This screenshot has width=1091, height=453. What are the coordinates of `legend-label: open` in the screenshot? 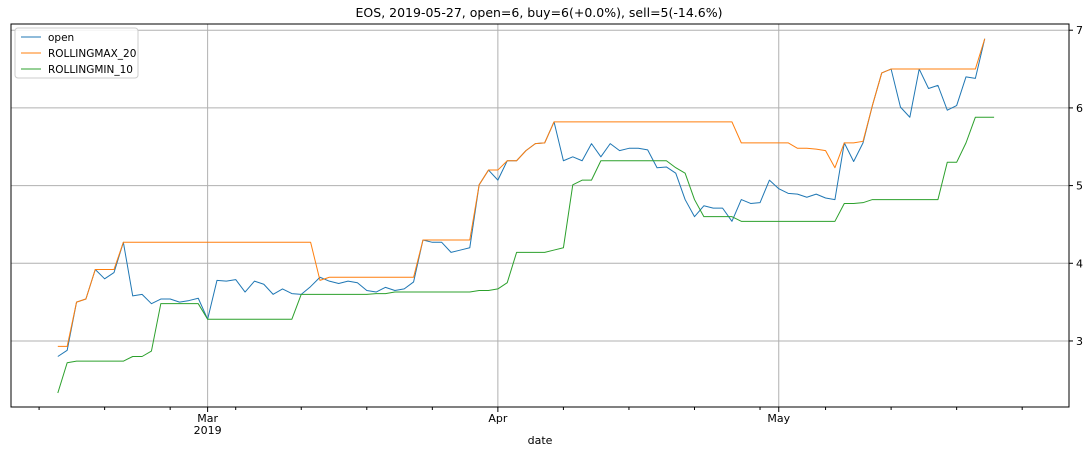 It's located at (61, 38).